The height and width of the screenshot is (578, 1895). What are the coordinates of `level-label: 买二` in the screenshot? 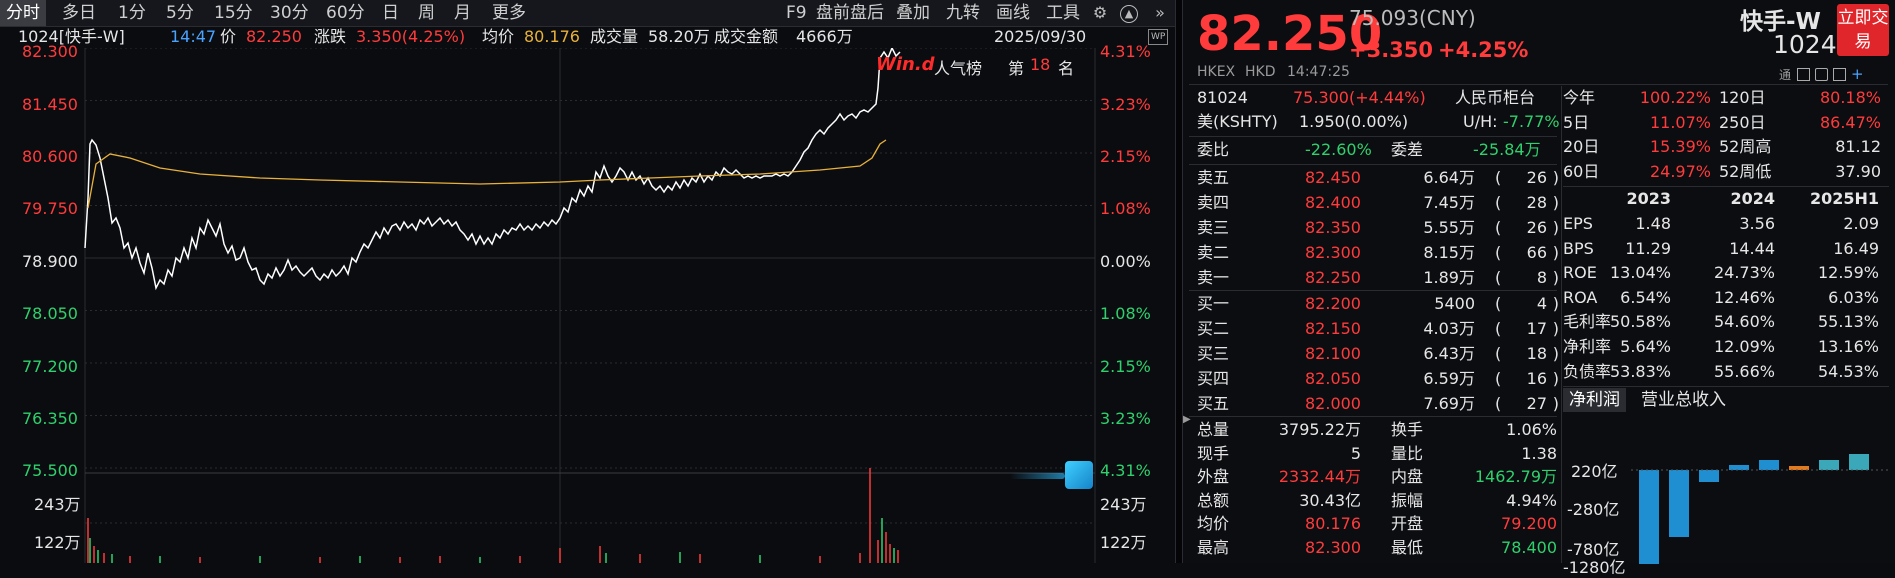 It's located at (1213, 328).